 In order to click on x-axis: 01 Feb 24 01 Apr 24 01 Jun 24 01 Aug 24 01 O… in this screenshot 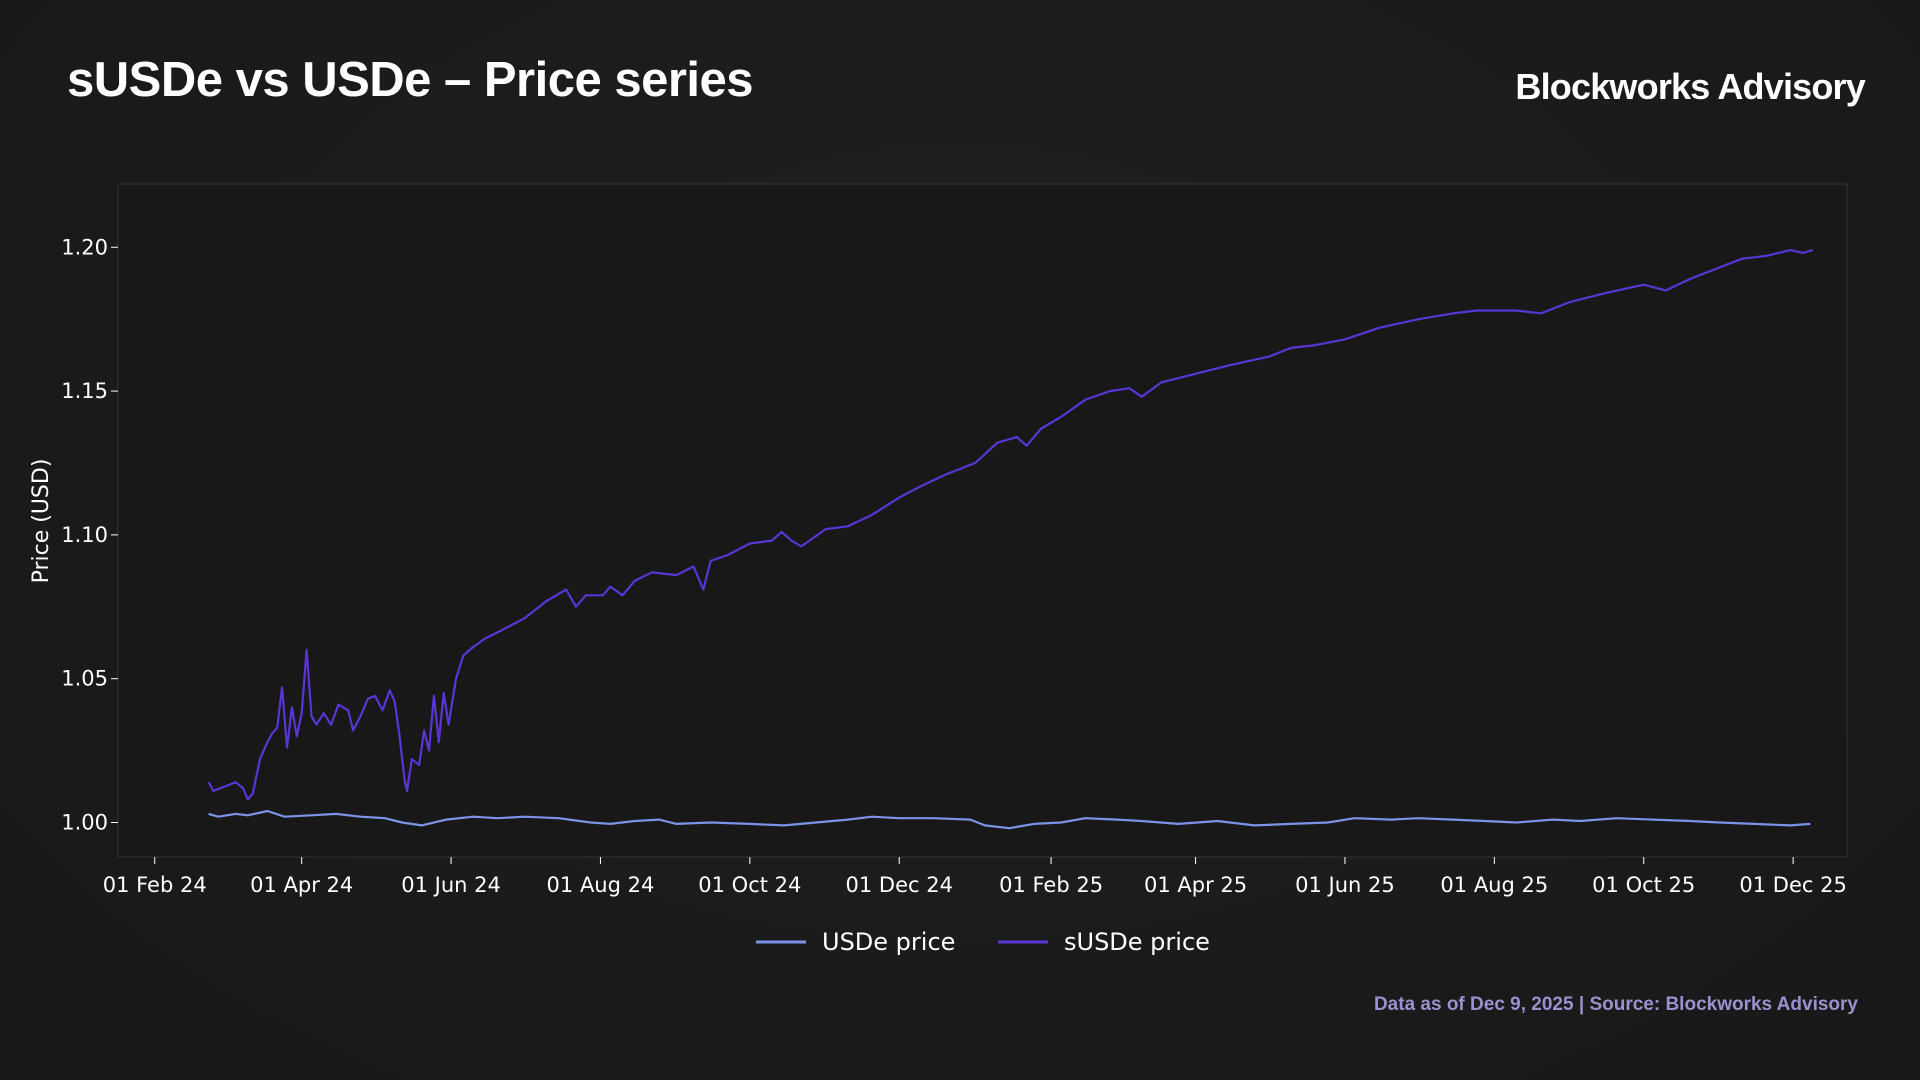, I will do `click(975, 877)`.